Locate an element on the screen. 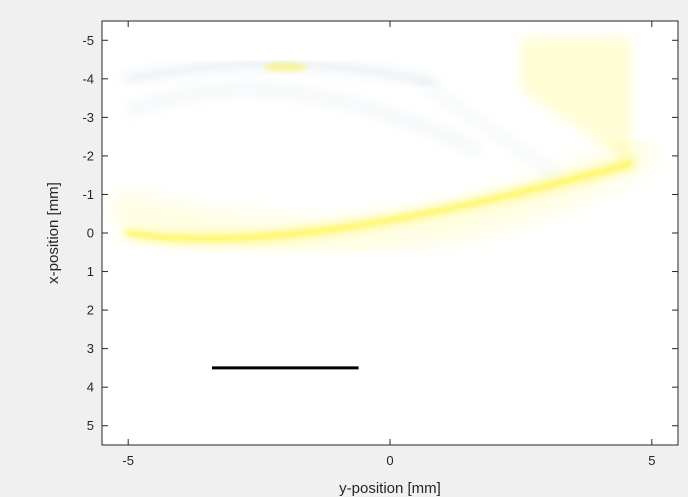  right-fan is located at coordinates (575, 100).